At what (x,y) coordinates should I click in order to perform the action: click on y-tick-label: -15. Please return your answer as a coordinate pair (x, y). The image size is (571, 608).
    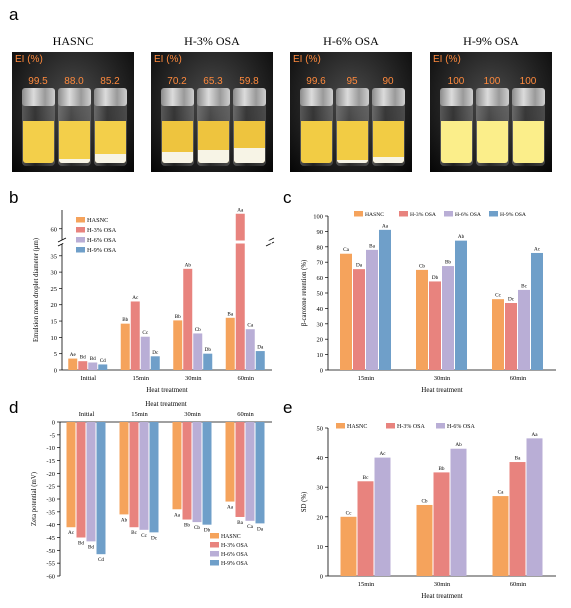
    Looking at the image, I should click on (50, 461).